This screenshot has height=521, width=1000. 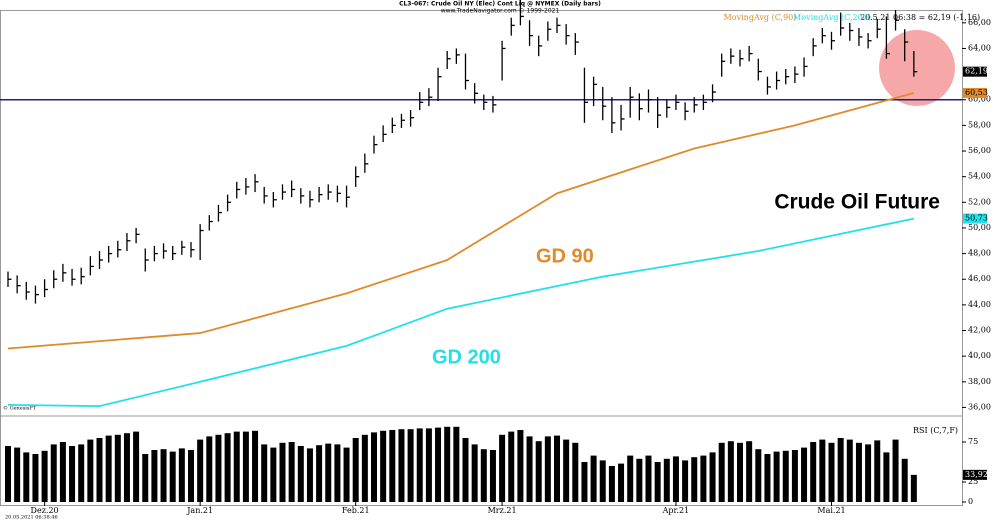 I want to click on y-tick-label: 64,00, so click(x=979, y=47).